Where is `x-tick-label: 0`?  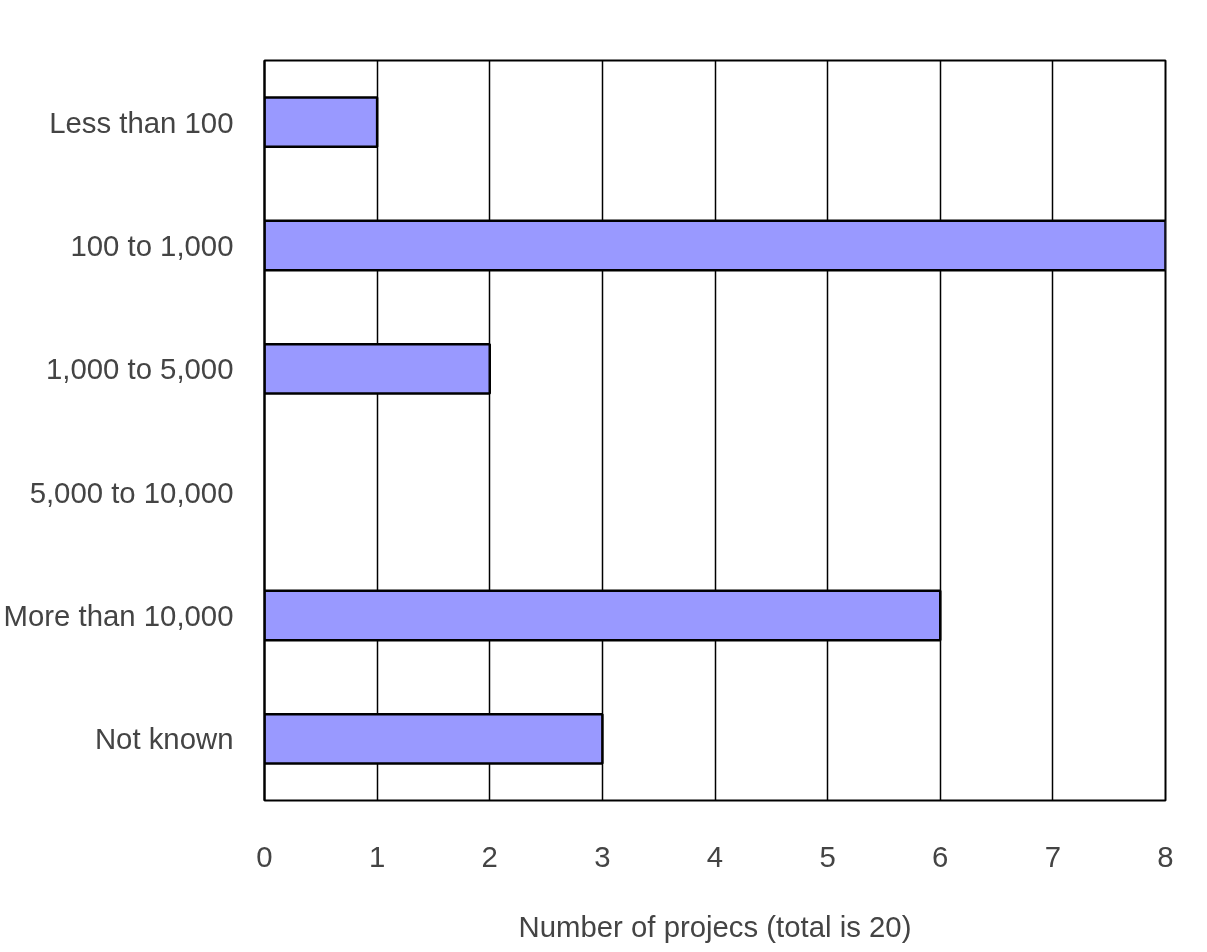
x-tick-label: 0 is located at coordinates (264, 856).